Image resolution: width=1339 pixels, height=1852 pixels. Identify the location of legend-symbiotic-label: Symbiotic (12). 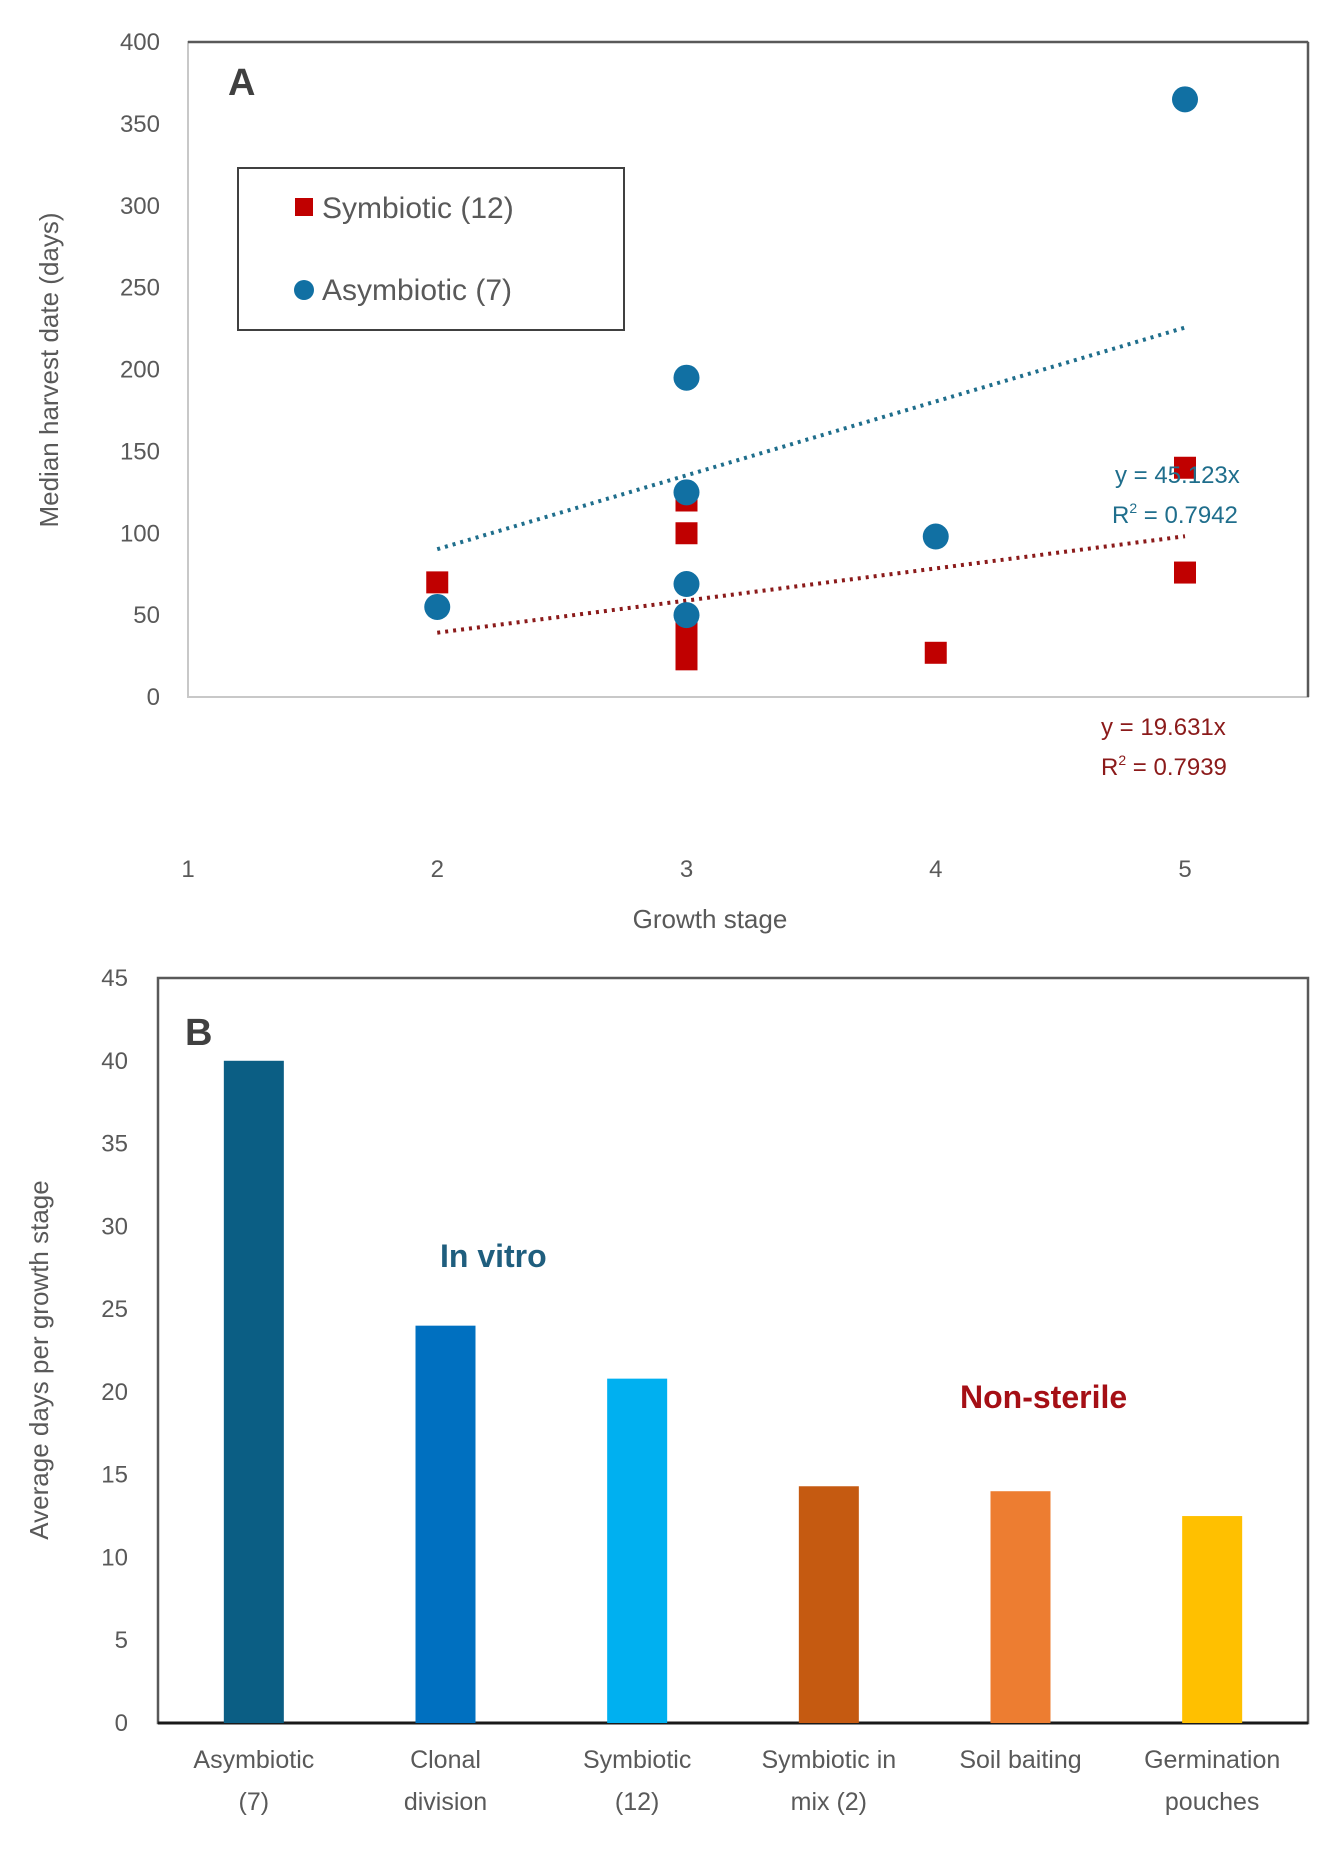
(418, 208).